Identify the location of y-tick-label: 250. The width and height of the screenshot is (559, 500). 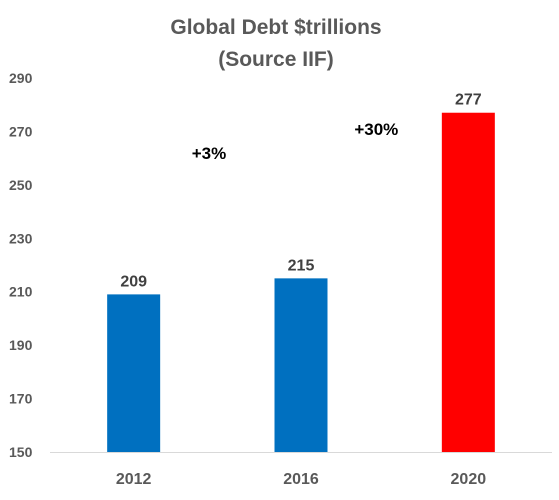
(21, 185).